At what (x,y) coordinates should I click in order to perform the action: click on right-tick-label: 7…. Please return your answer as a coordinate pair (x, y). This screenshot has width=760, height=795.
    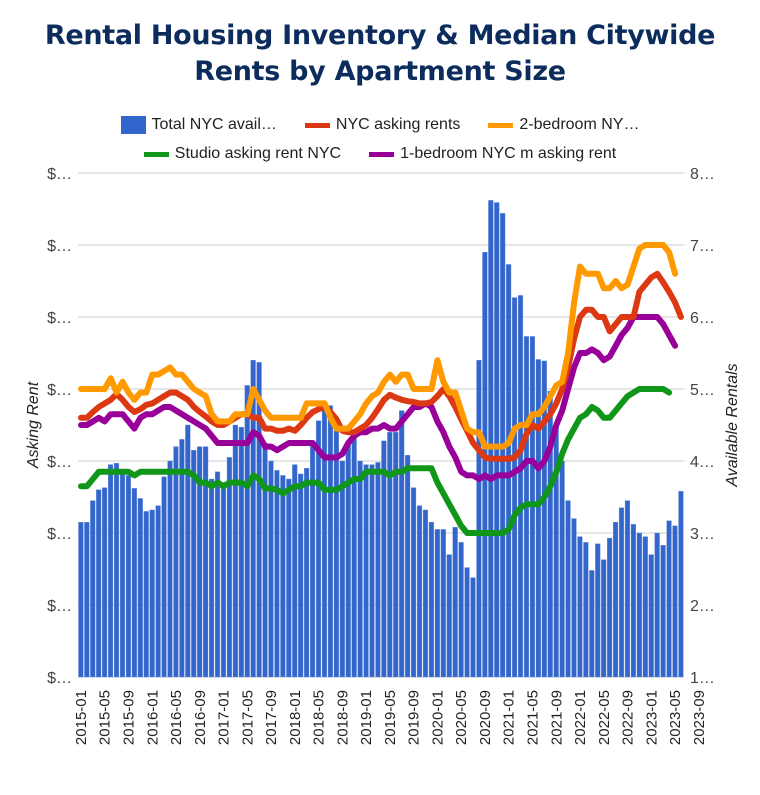
    Looking at the image, I should click on (702, 246).